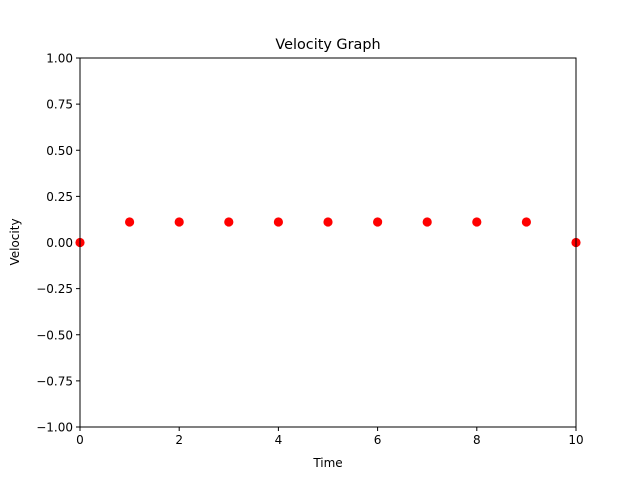 Image resolution: width=640 pixels, height=480 pixels. What do you see at coordinates (179, 440) in the screenshot?
I see `x-tick-label: 2` at bounding box center [179, 440].